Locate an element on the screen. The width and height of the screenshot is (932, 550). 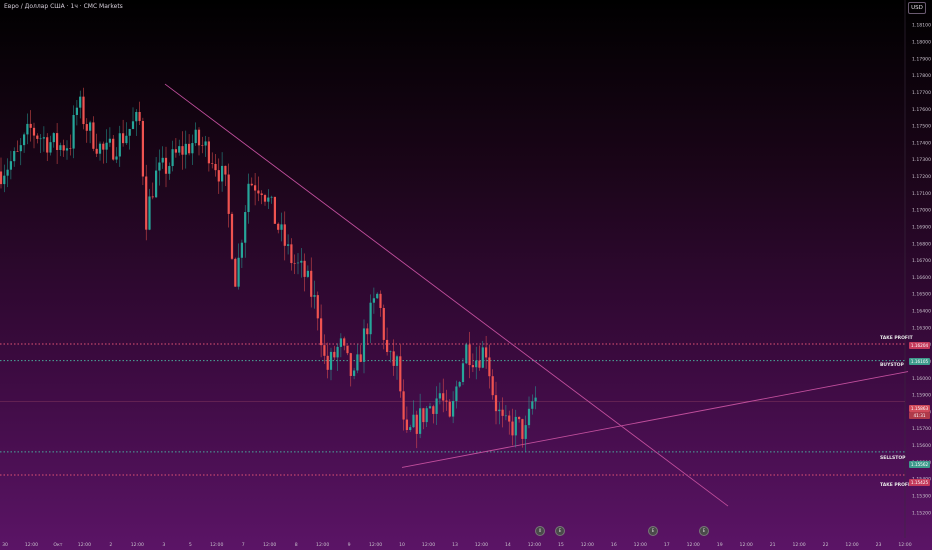
x-tick-label: 8 is located at coordinates (296, 545).